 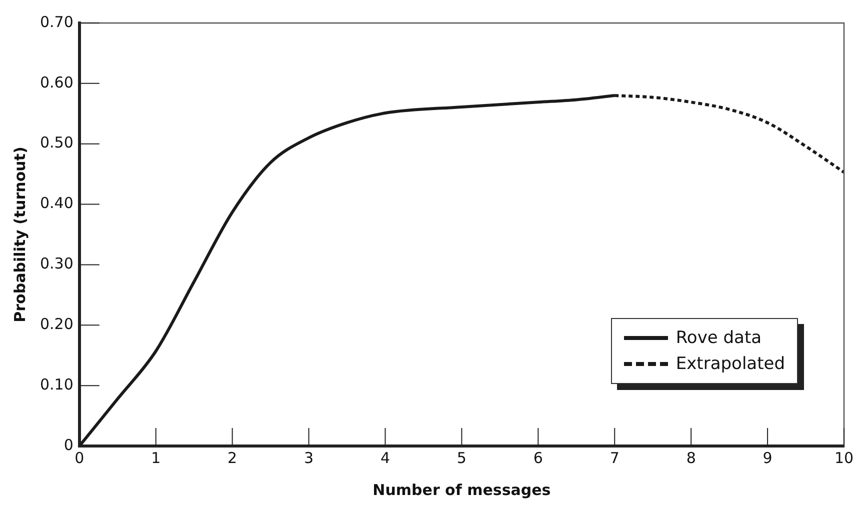 What do you see at coordinates (461, 489) in the screenshot?
I see `x-axis-title: Number of messages` at bounding box center [461, 489].